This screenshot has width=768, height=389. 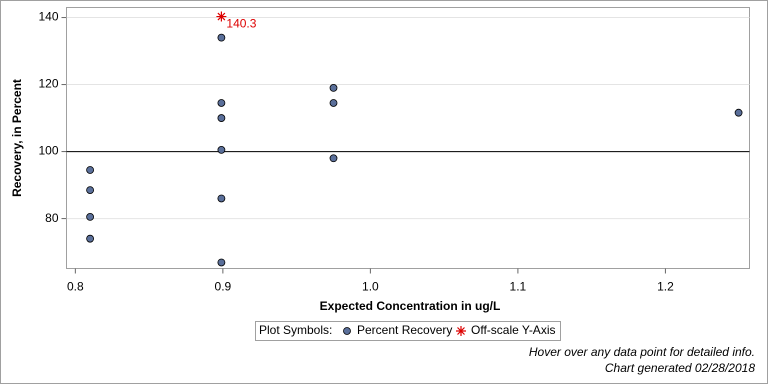 What do you see at coordinates (48, 84) in the screenshot?
I see `y-tick-label: 120` at bounding box center [48, 84].